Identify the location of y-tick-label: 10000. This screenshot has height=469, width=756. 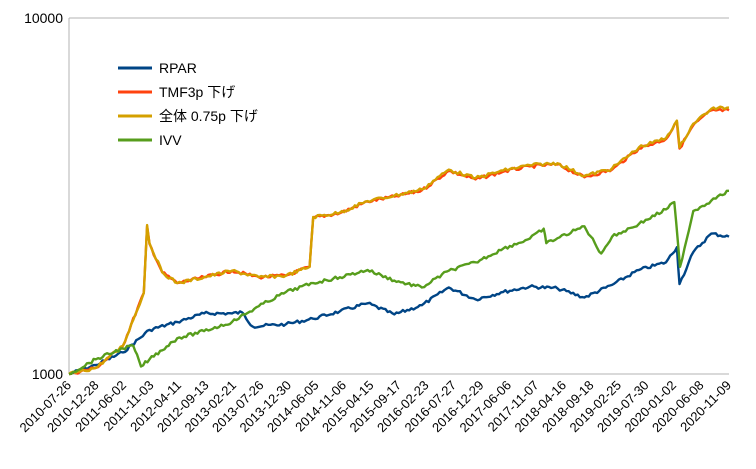
(43, 18).